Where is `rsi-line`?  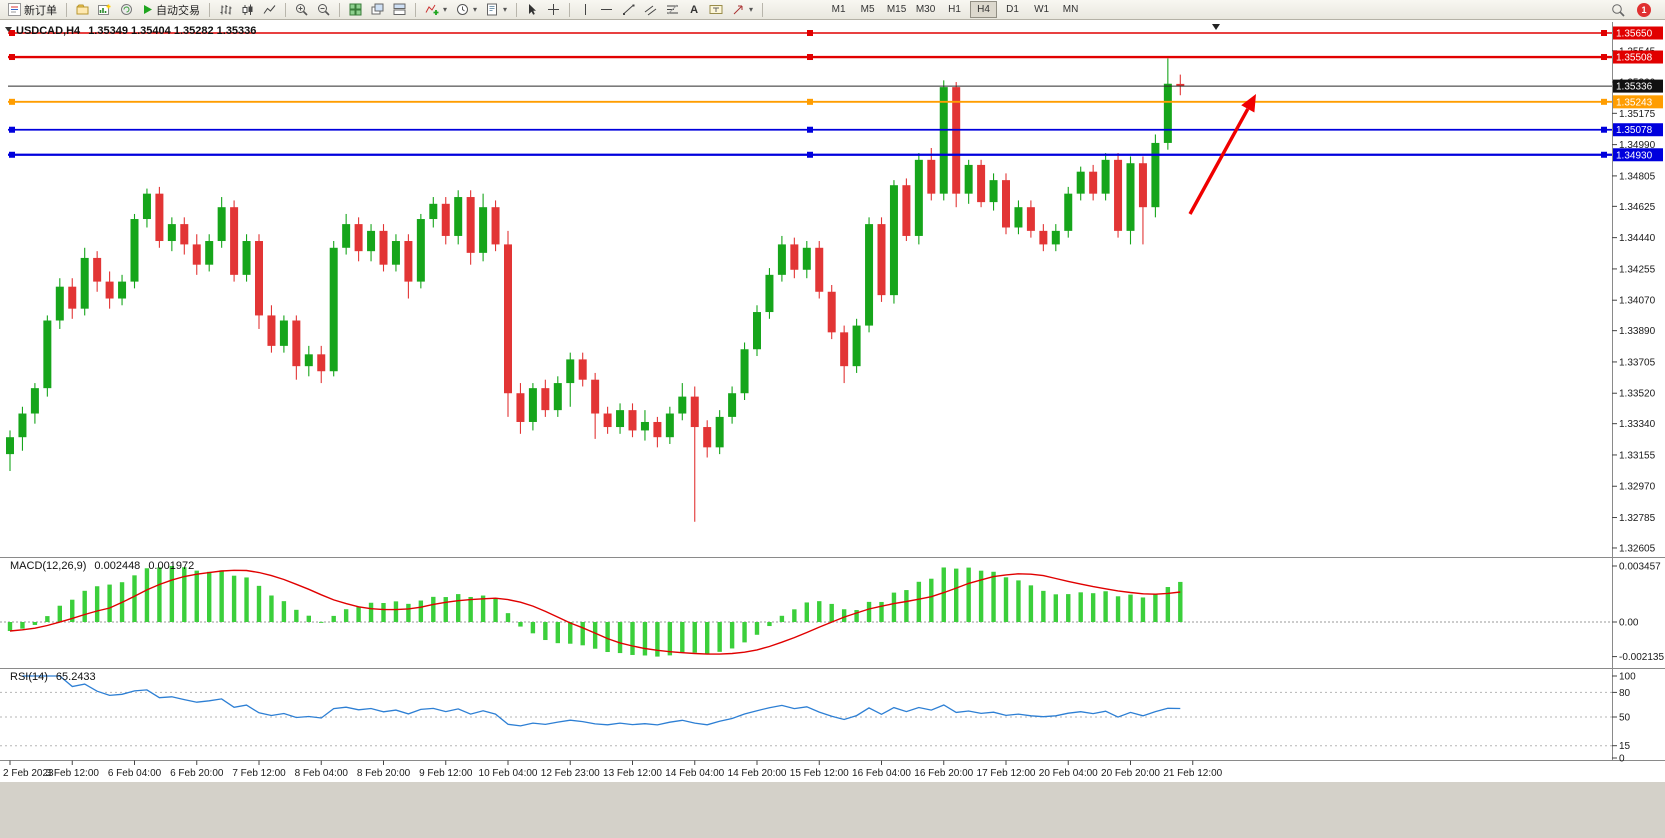 rsi-line is located at coordinates (601, 701).